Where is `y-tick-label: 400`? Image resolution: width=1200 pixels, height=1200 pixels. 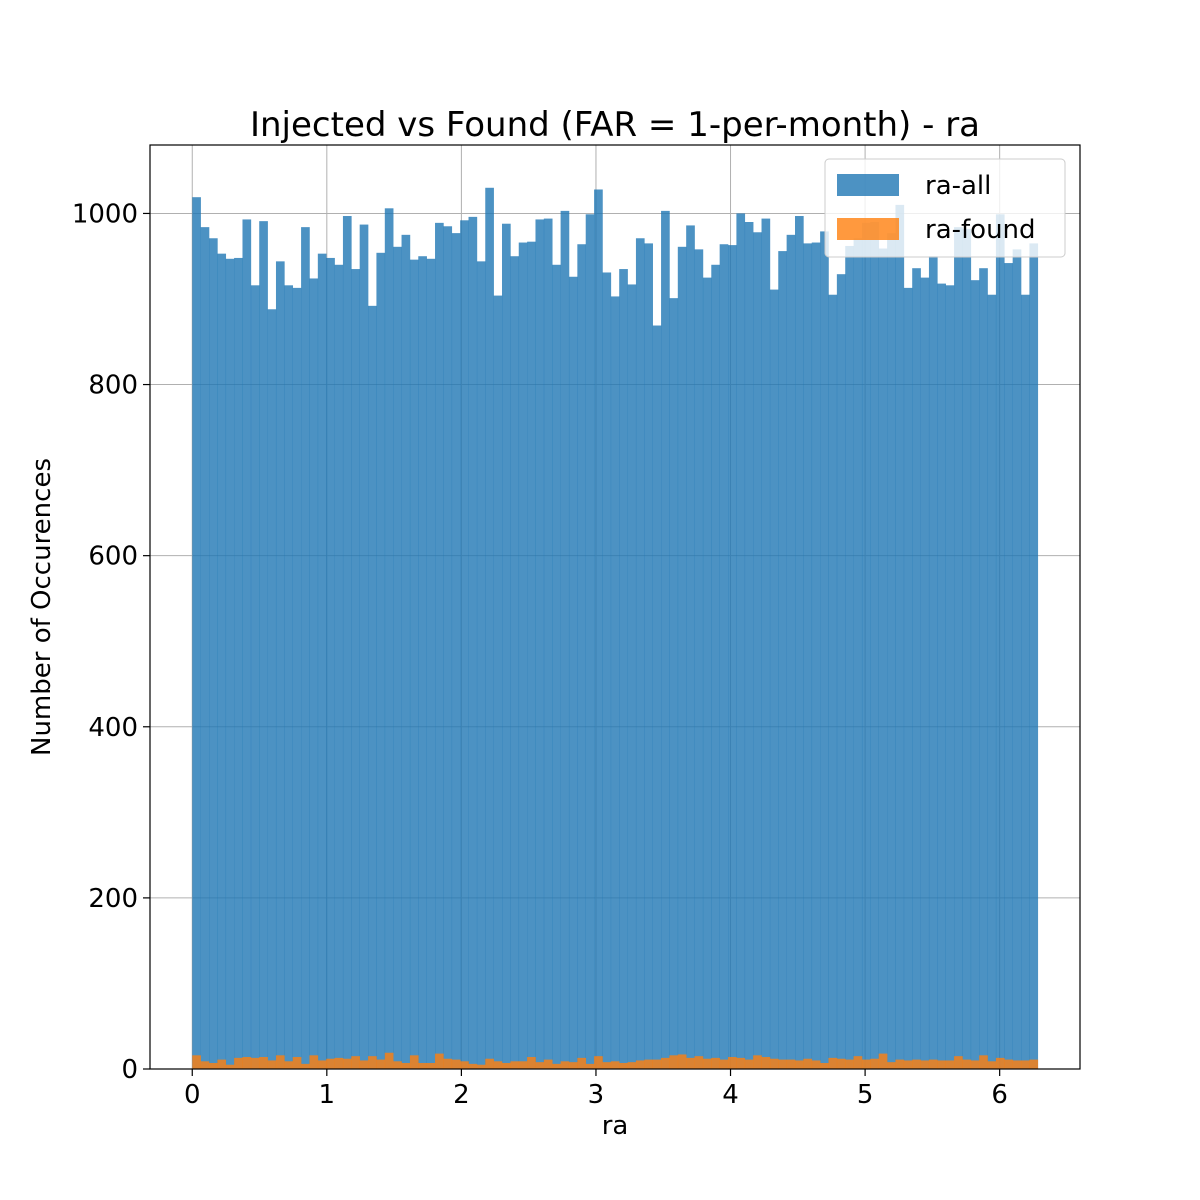
y-tick-label: 400 is located at coordinates (113, 728).